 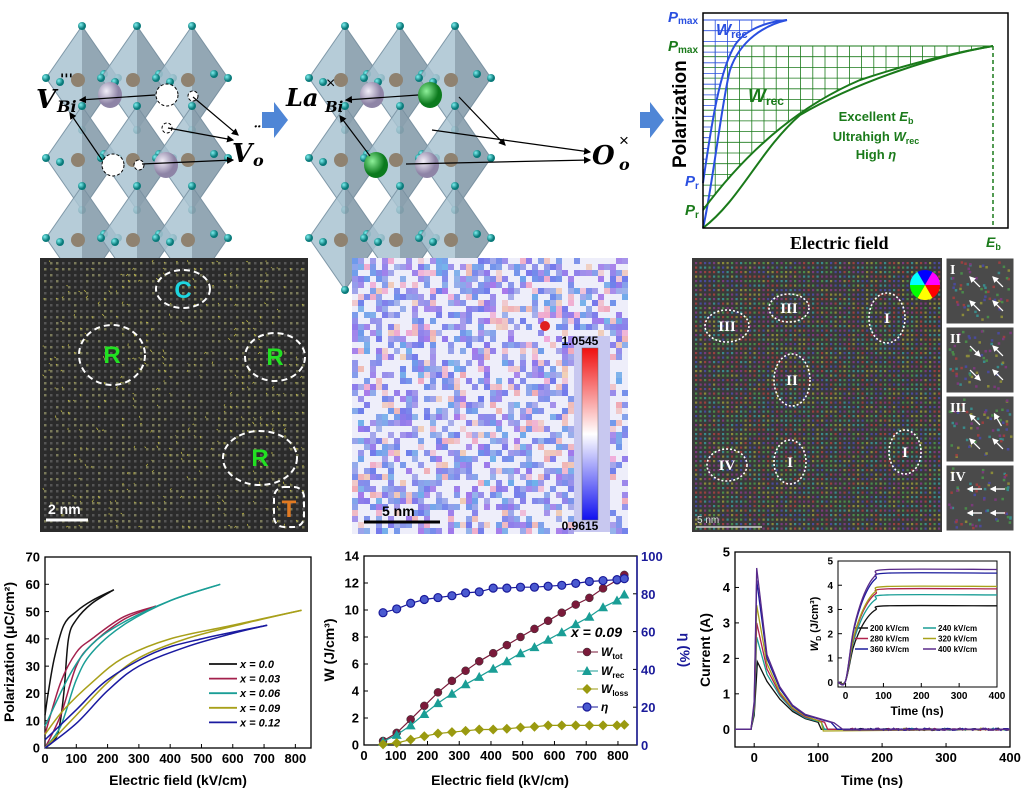 I want to click on la-bi-sup: ×, so click(x=330, y=83).